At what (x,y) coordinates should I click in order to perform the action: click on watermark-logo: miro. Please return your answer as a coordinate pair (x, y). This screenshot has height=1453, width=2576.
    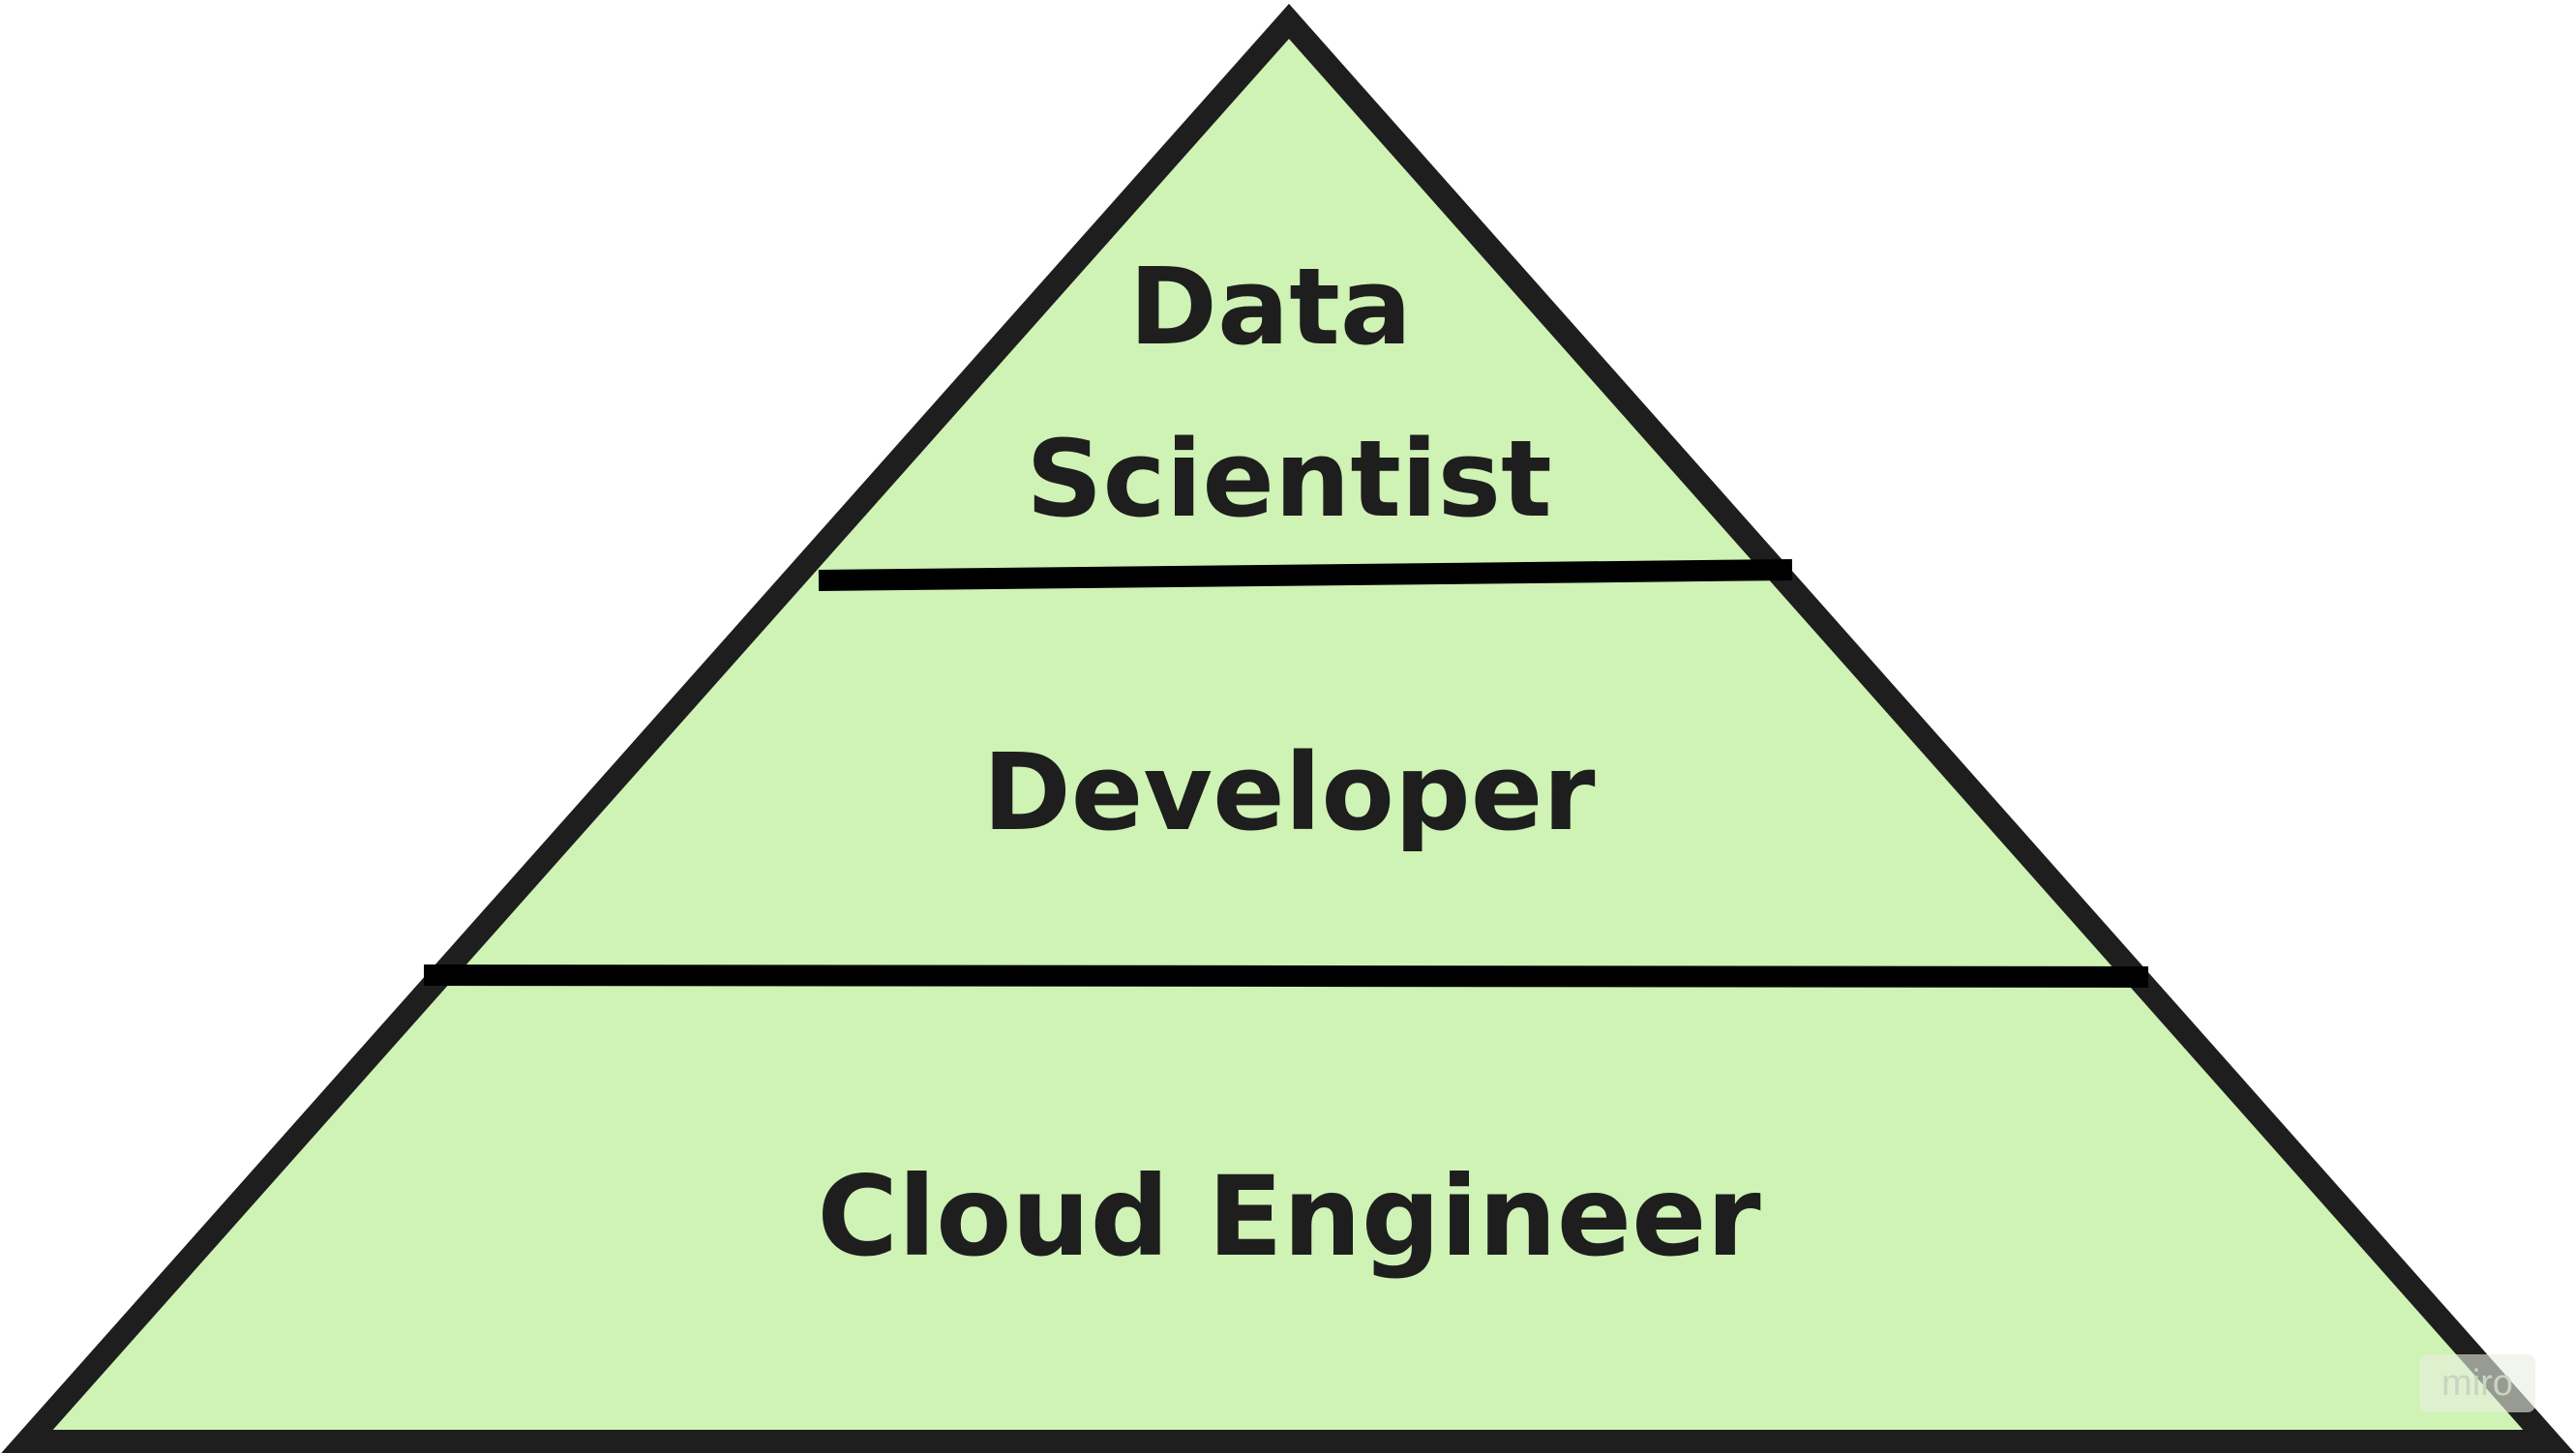
    Looking at the image, I should click on (2477, 1383).